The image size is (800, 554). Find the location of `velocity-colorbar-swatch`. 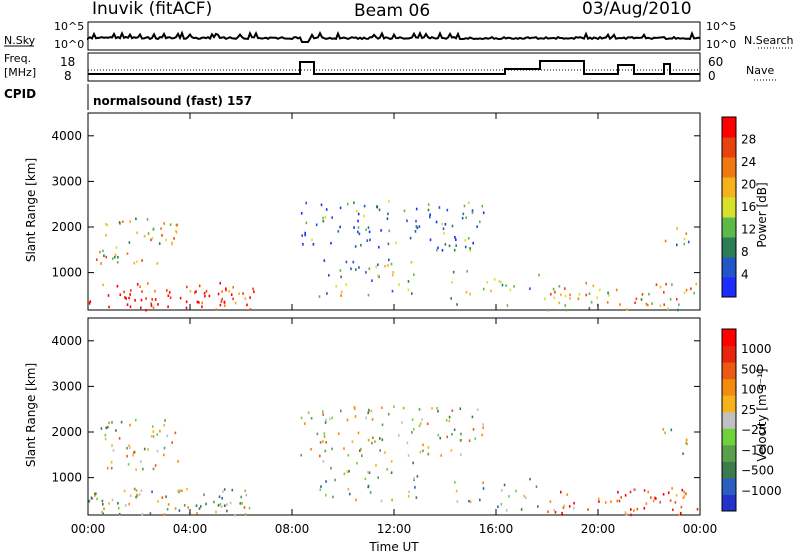

velocity-colorbar-swatch is located at coordinates (729, 387).